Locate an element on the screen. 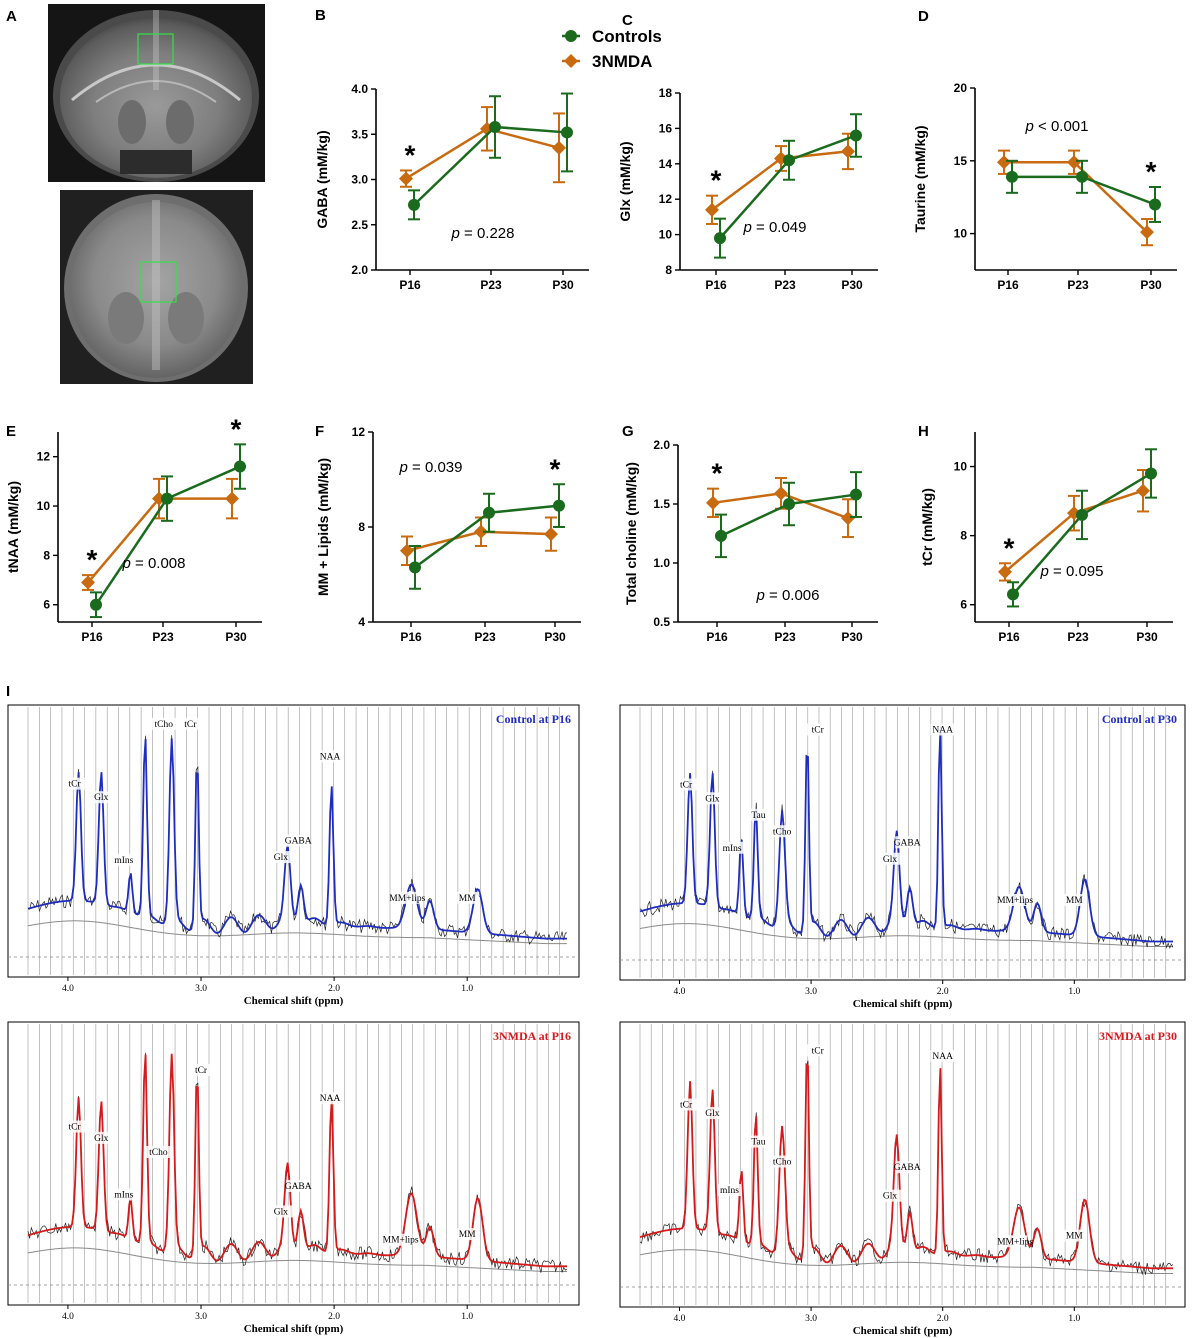 The height and width of the screenshot is (1338, 1192). y-tick-label: 16 is located at coordinates (666, 128).